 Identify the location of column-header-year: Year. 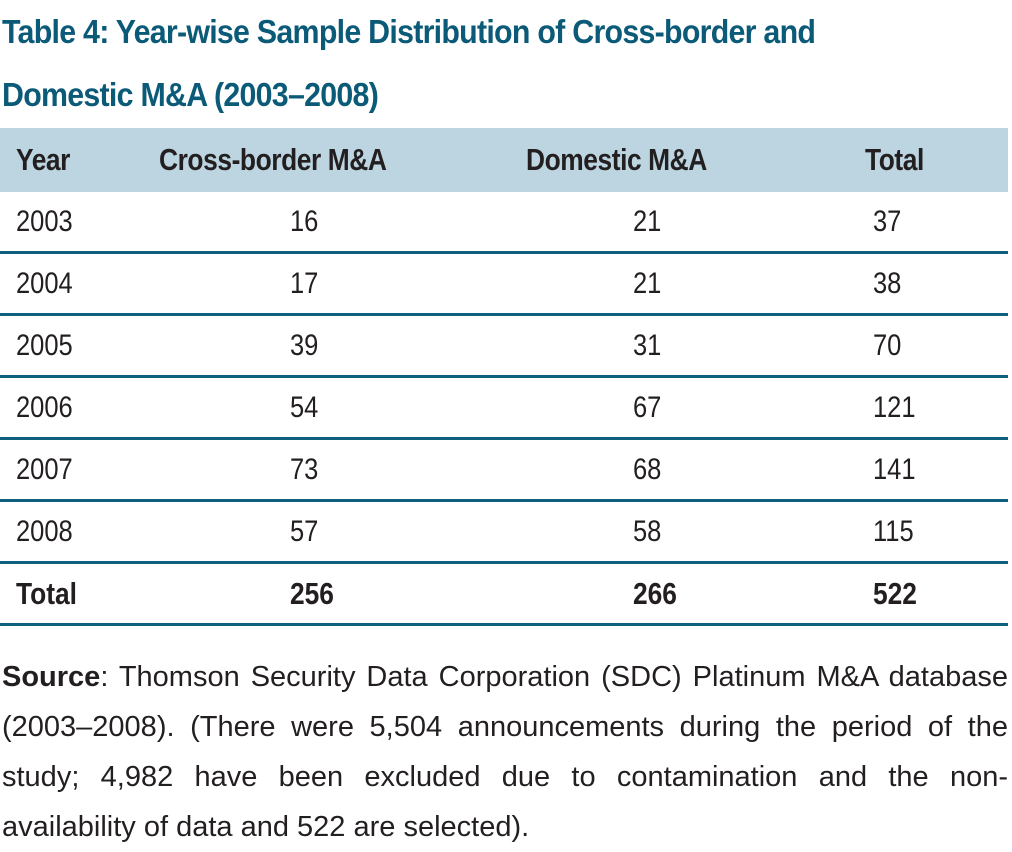
(43, 159).